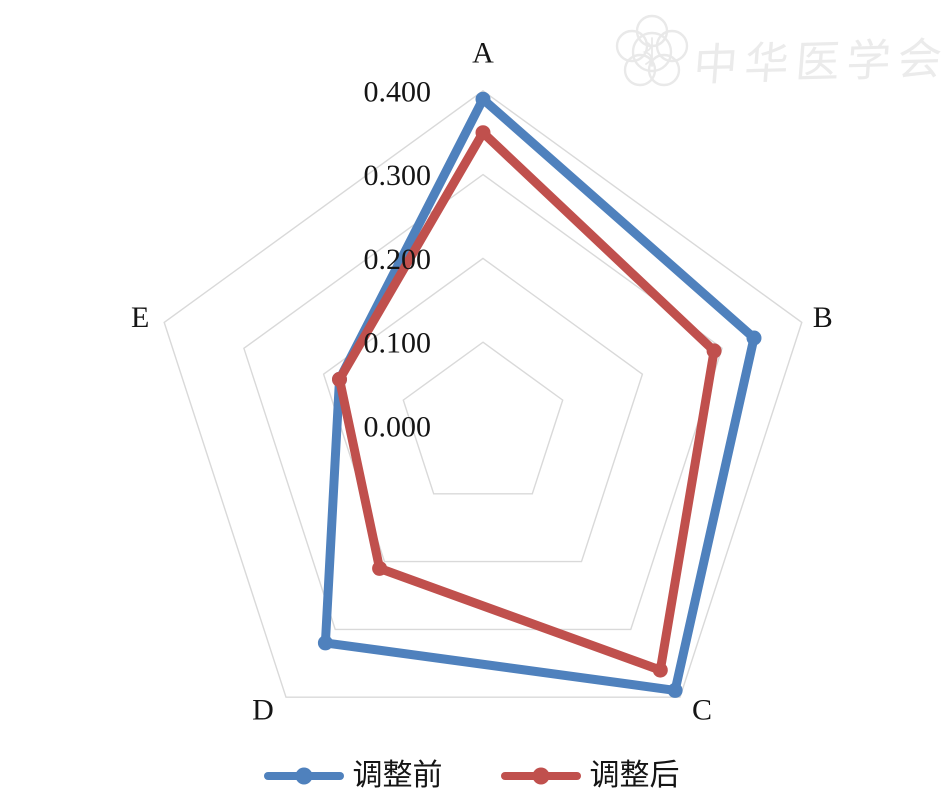  I want to click on radial-axis-tick: 0.300, so click(398, 175).